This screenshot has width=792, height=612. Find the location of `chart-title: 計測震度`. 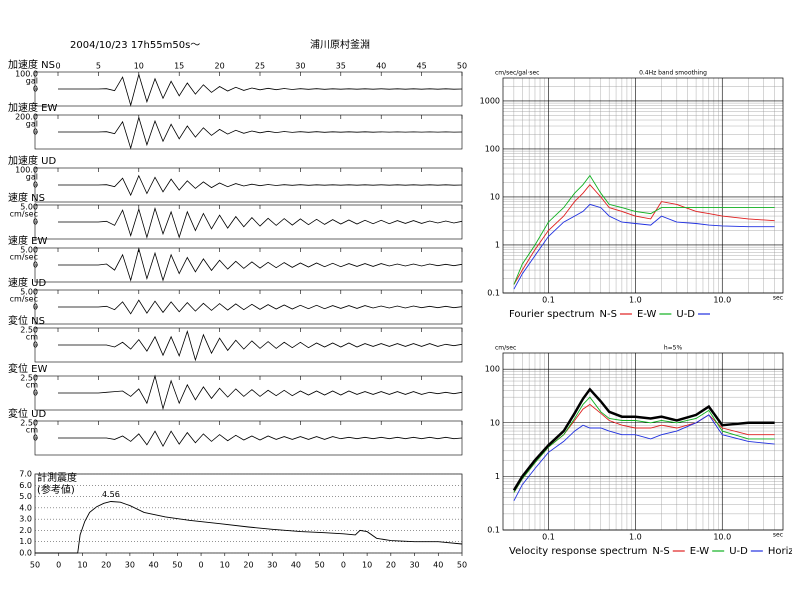

chart-title: 計測震度 is located at coordinates (57, 477).